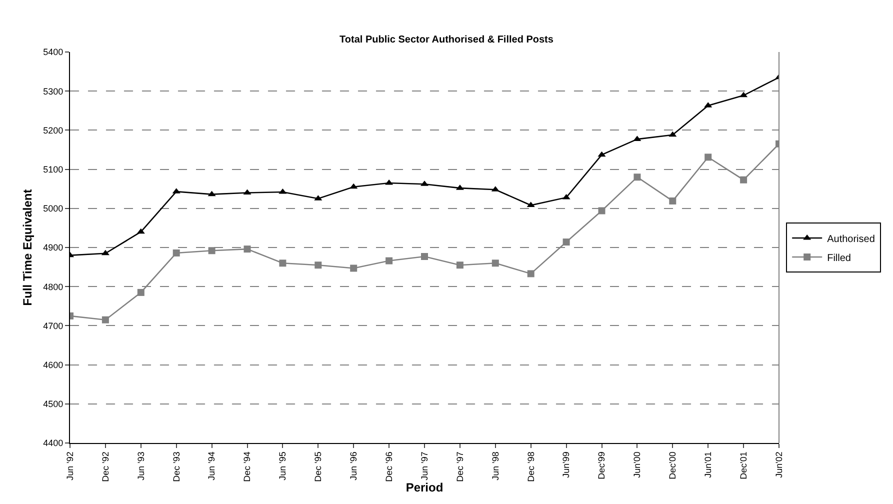 The height and width of the screenshot is (504, 893). I want to click on x-tick-label: Dec '92, so click(105, 467).